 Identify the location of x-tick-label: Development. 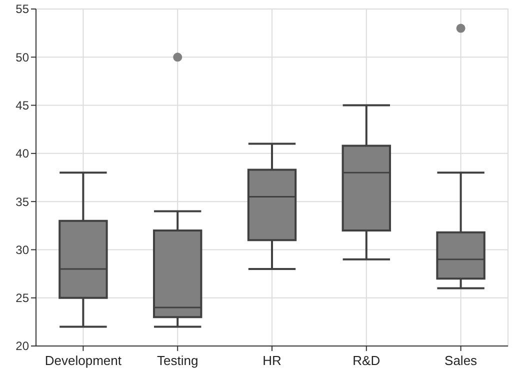
(83, 360).